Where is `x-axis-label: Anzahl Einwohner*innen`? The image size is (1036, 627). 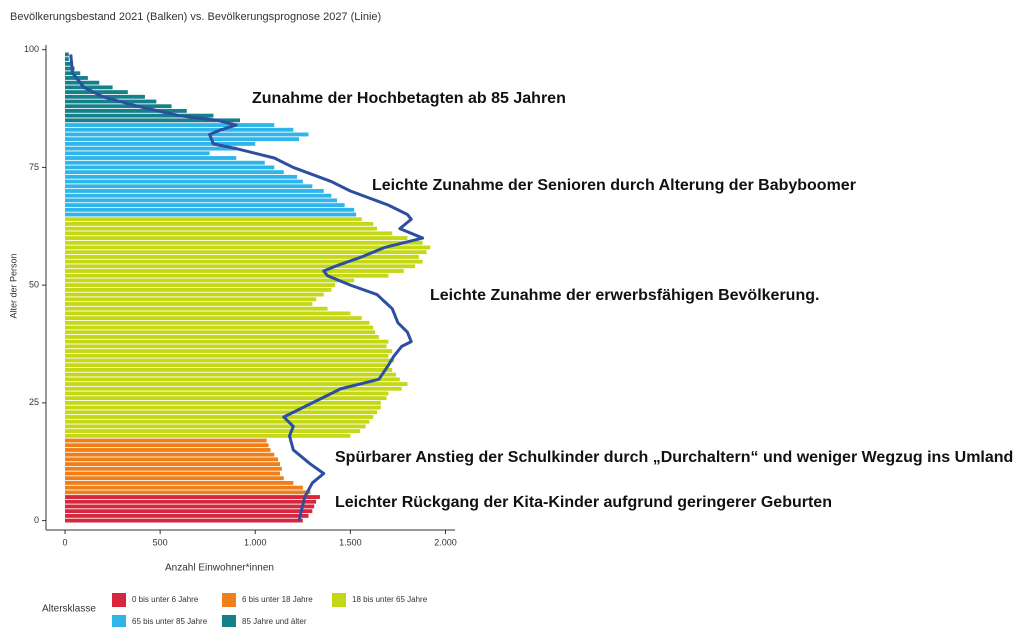 x-axis-label: Anzahl Einwohner*innen is located at coordinates (219, 568).